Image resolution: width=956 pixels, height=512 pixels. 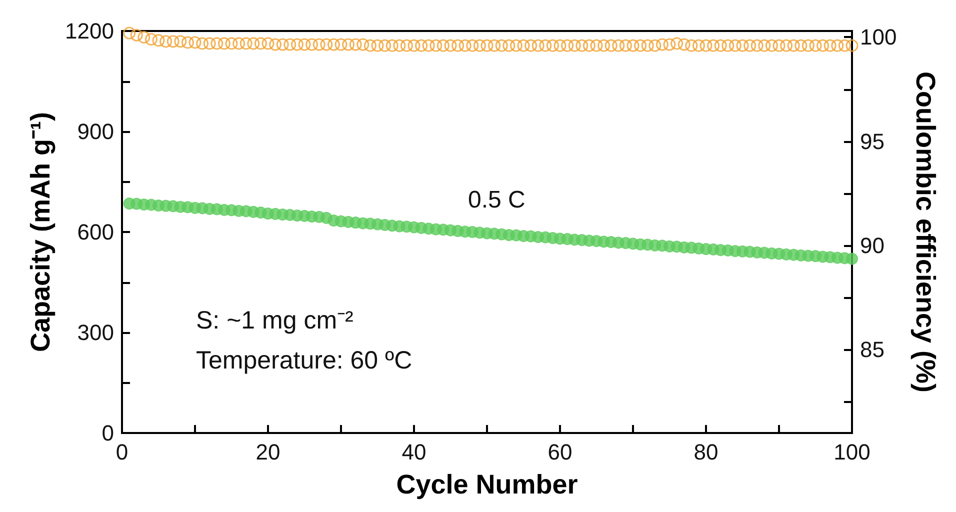 I want to click on x-tick-label: 40, so click(x=414, y=452).